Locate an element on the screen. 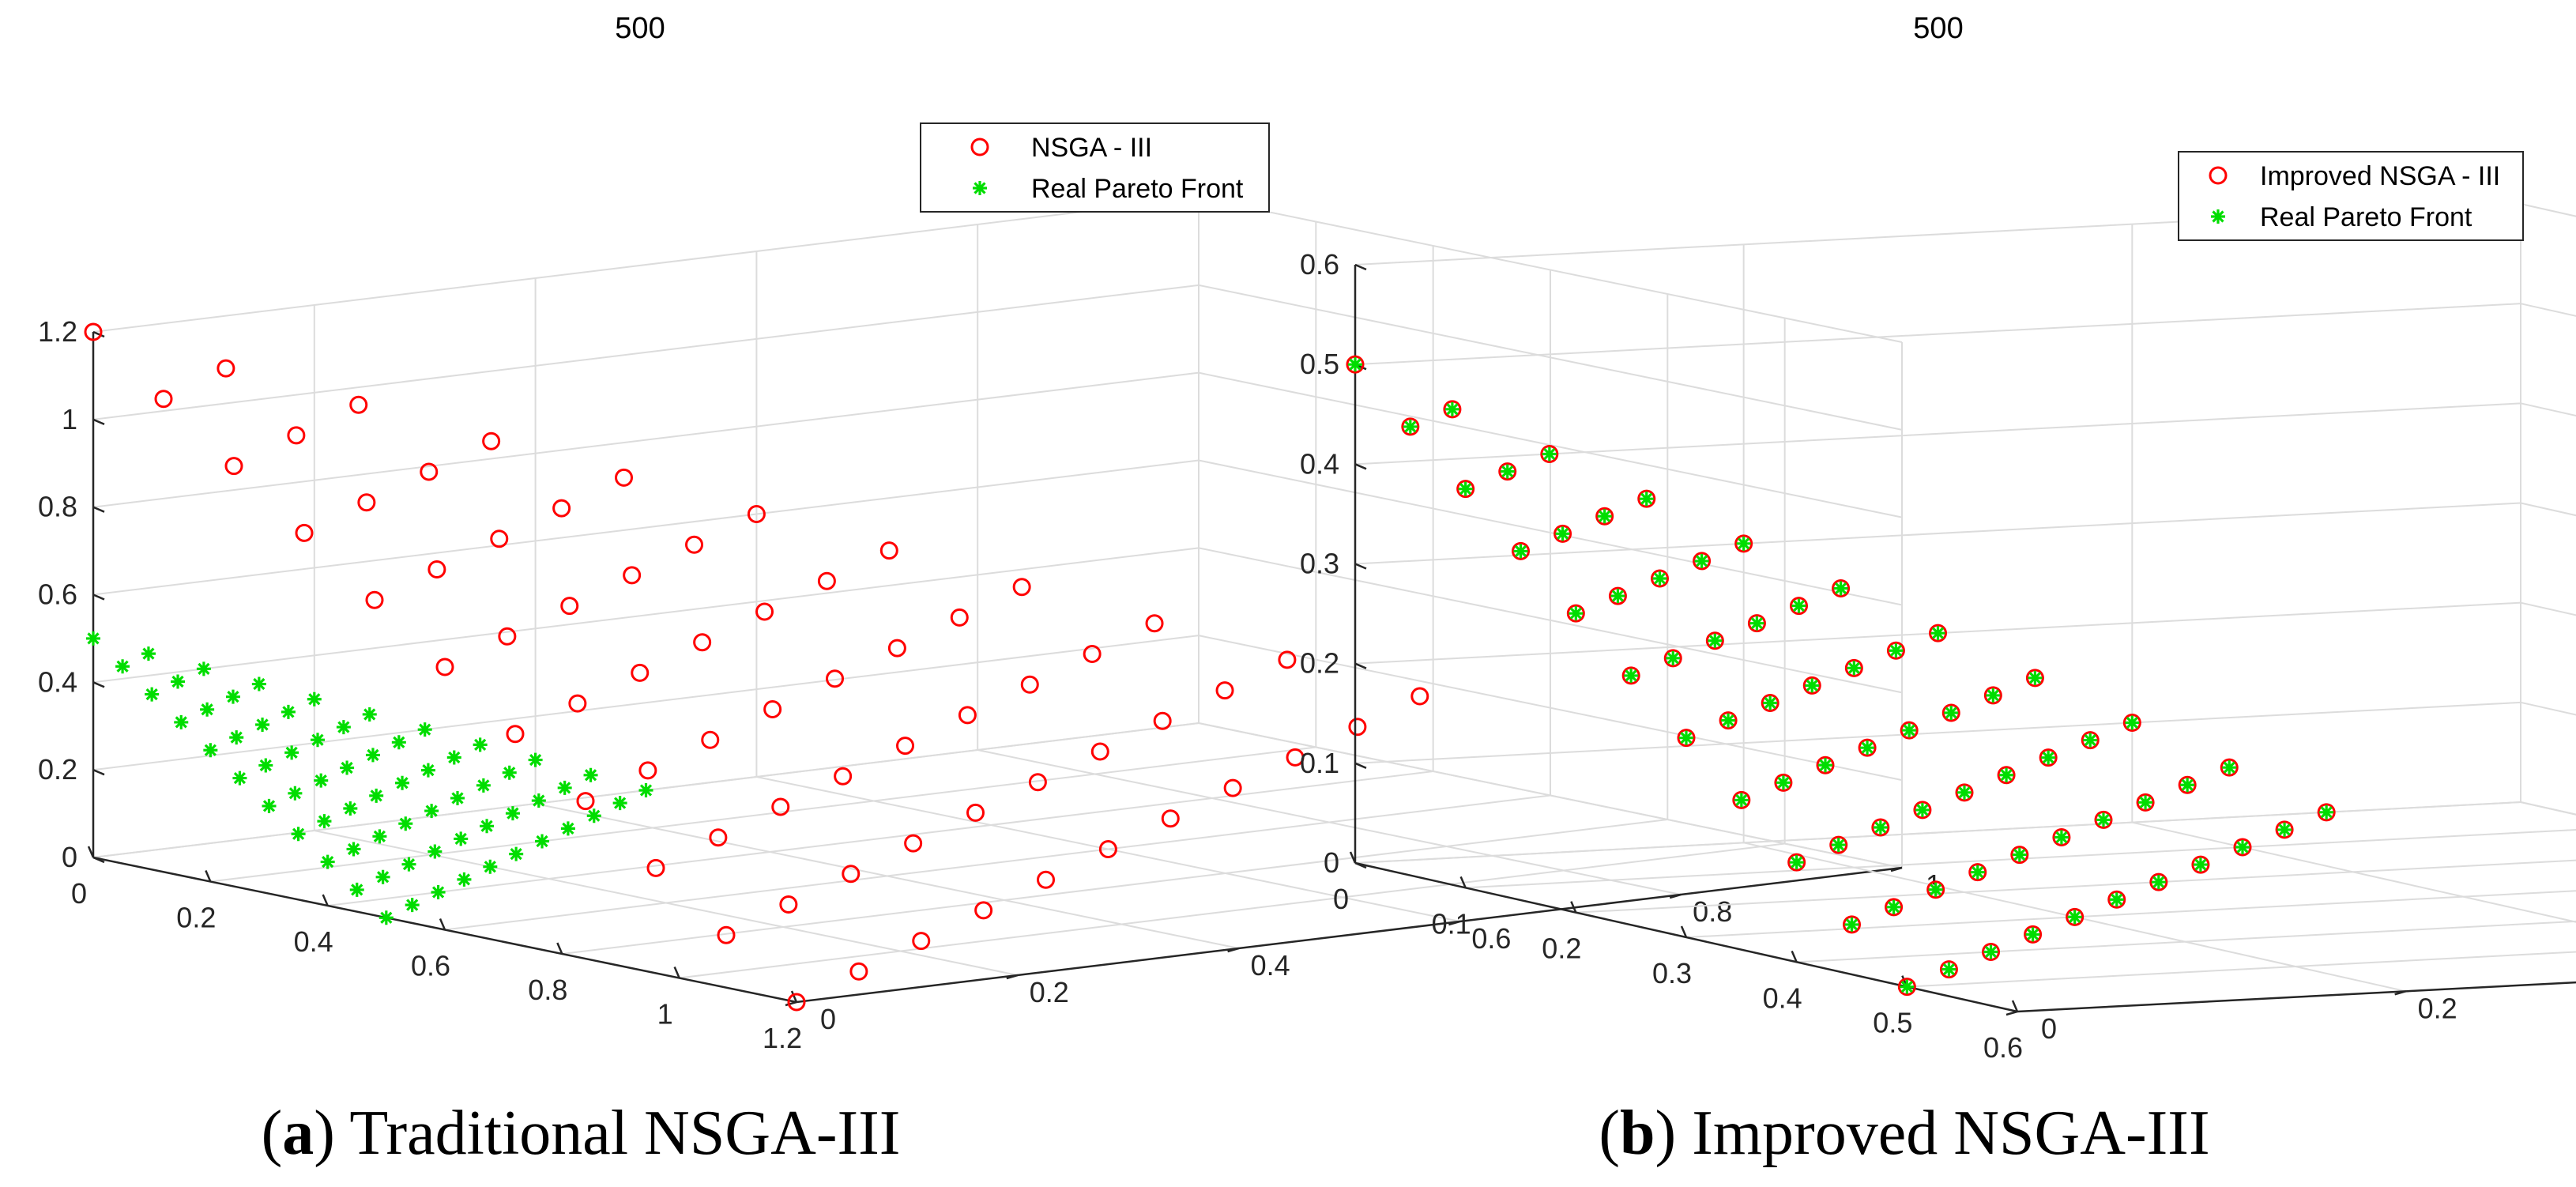 The image size is (2576, 1187). caption-a-text: Traditional NSGA-III is located at coordinates (624, 1133).